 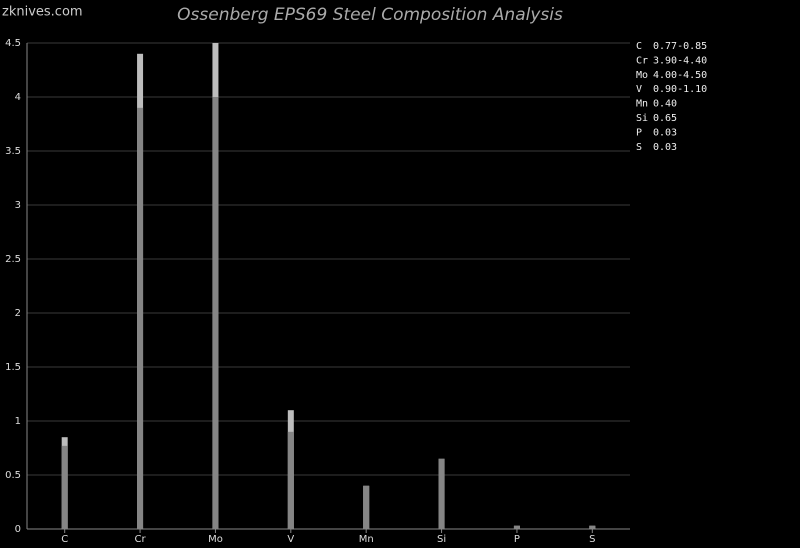 I want to click on legend-category: Mo, so click(x=642, y=75).